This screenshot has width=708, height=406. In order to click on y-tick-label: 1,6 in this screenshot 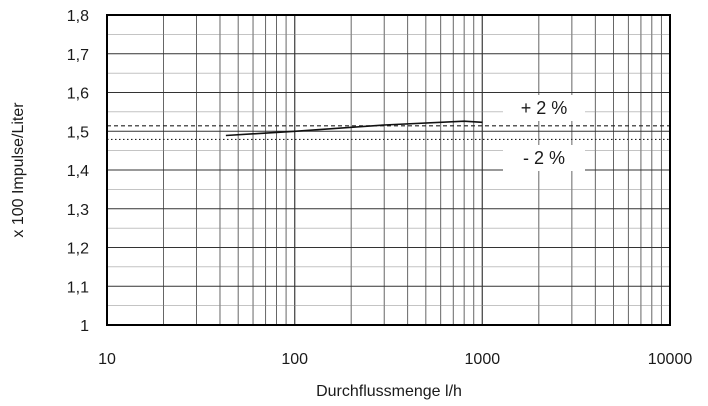, I will do `click(78, 94)`.